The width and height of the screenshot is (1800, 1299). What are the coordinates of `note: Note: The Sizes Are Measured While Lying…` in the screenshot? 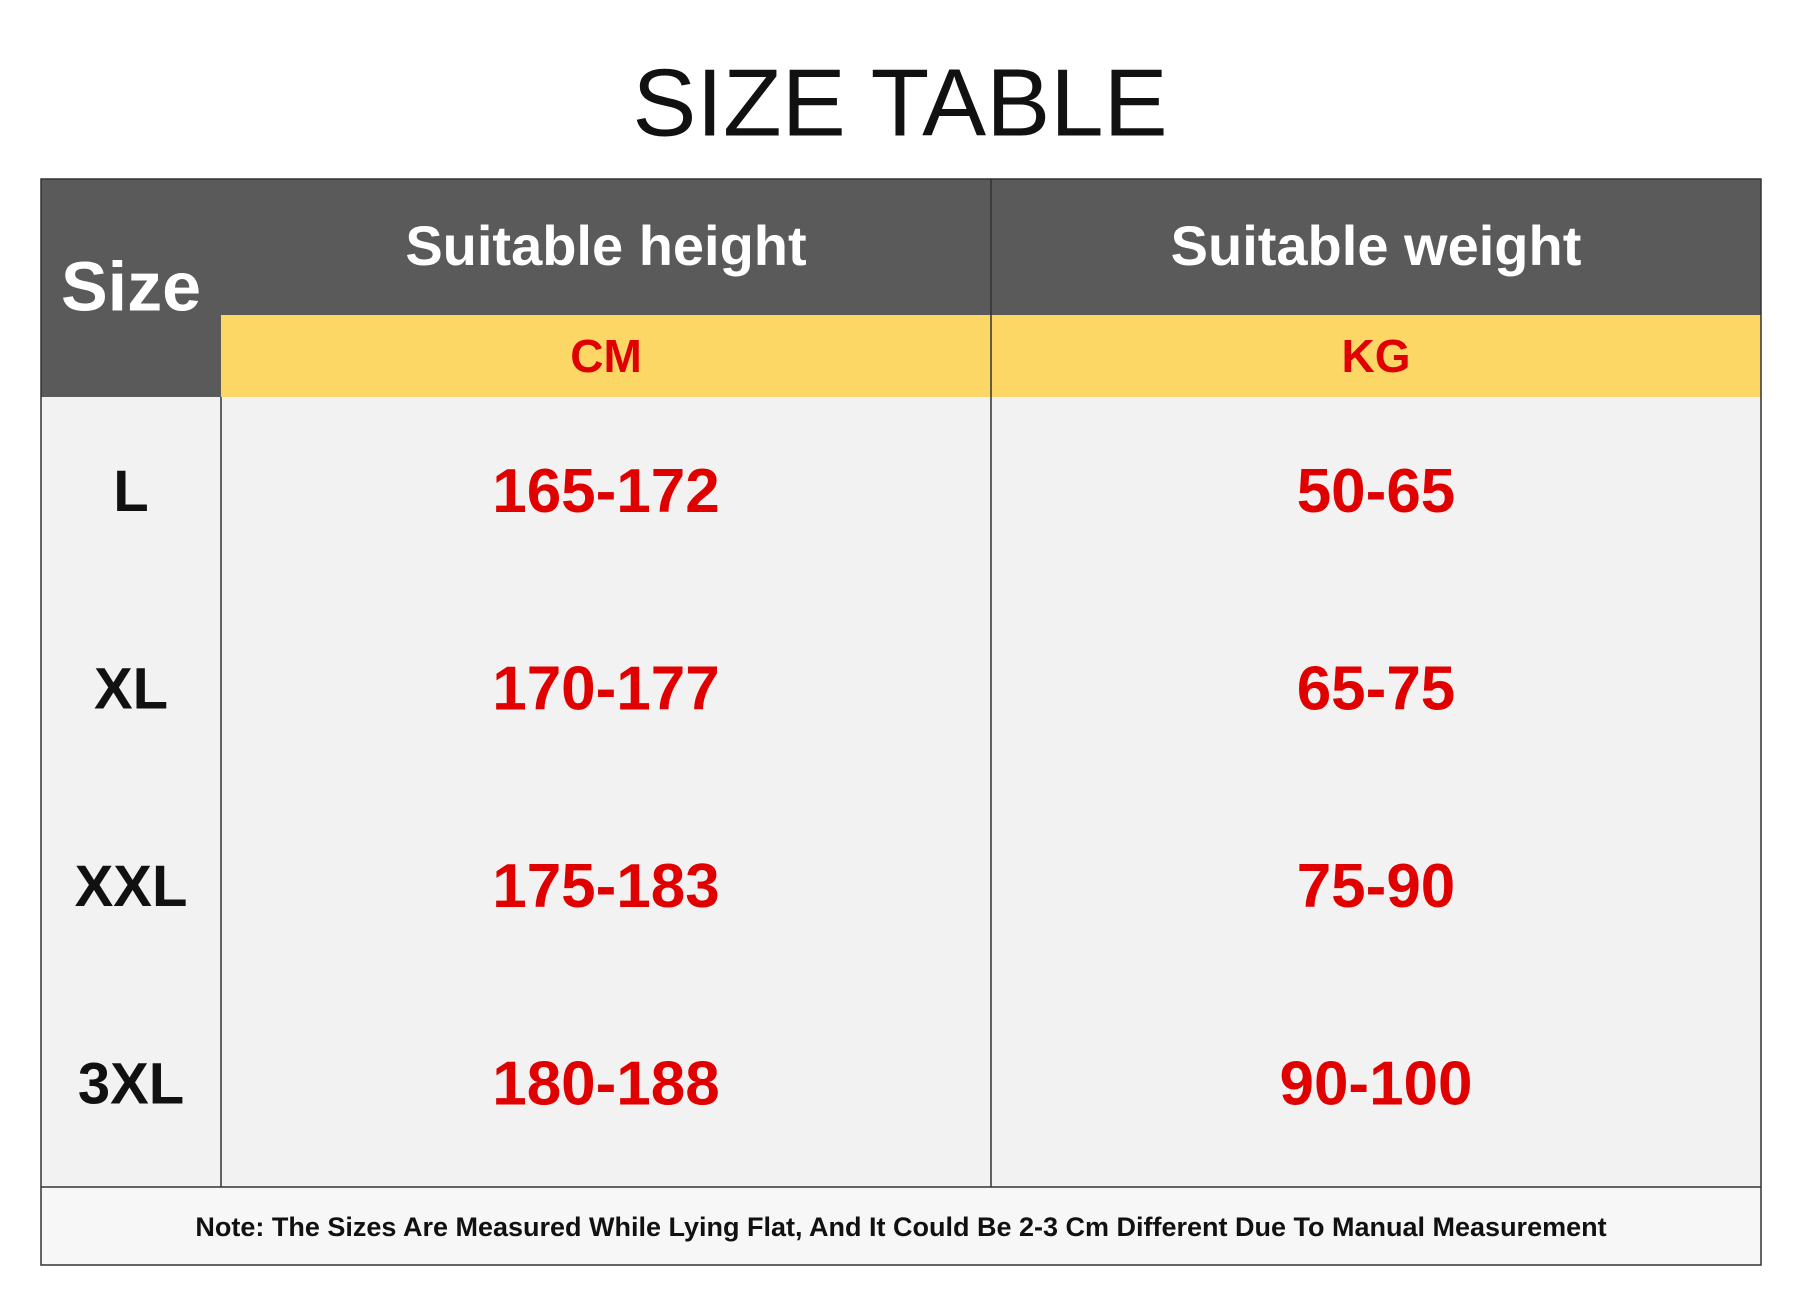 It's located at (900, 1227).